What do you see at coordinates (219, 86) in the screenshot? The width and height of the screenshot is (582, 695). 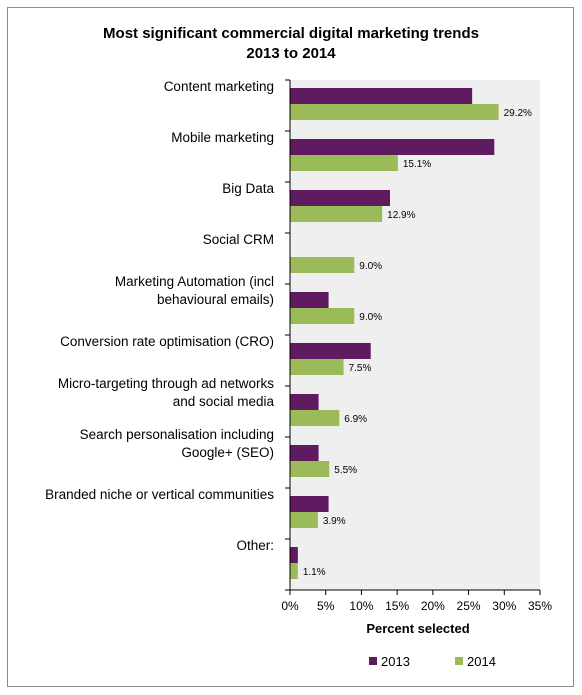 I see `category-label: Content marketing` at bounding box center [219, 86].